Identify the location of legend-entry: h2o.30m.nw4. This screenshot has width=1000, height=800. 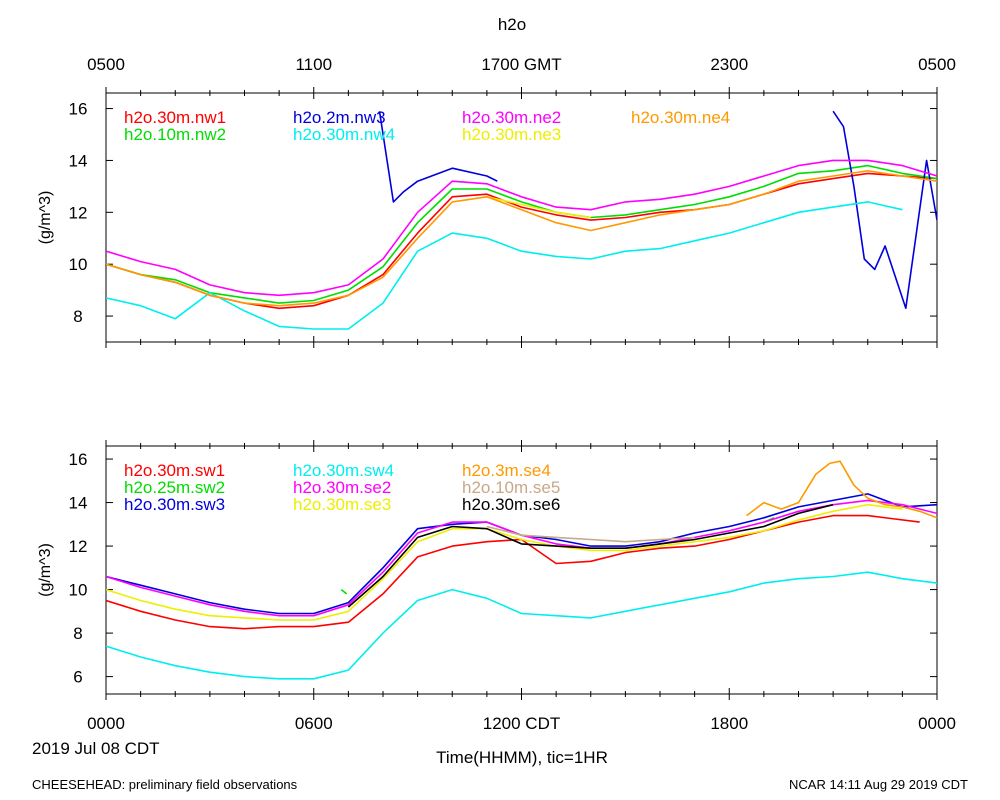
(344, 134).